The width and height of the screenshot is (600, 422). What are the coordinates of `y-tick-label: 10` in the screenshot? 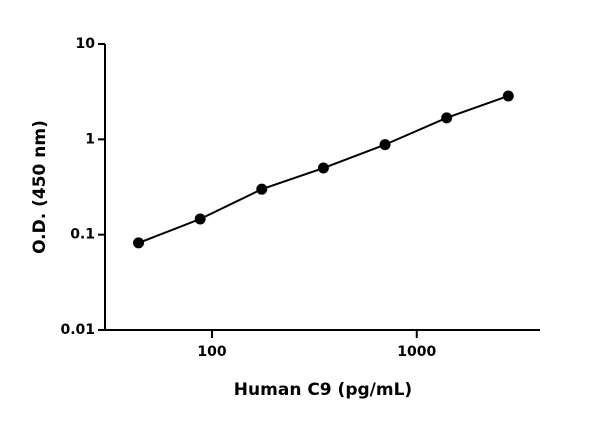 It's located at (86, 44).